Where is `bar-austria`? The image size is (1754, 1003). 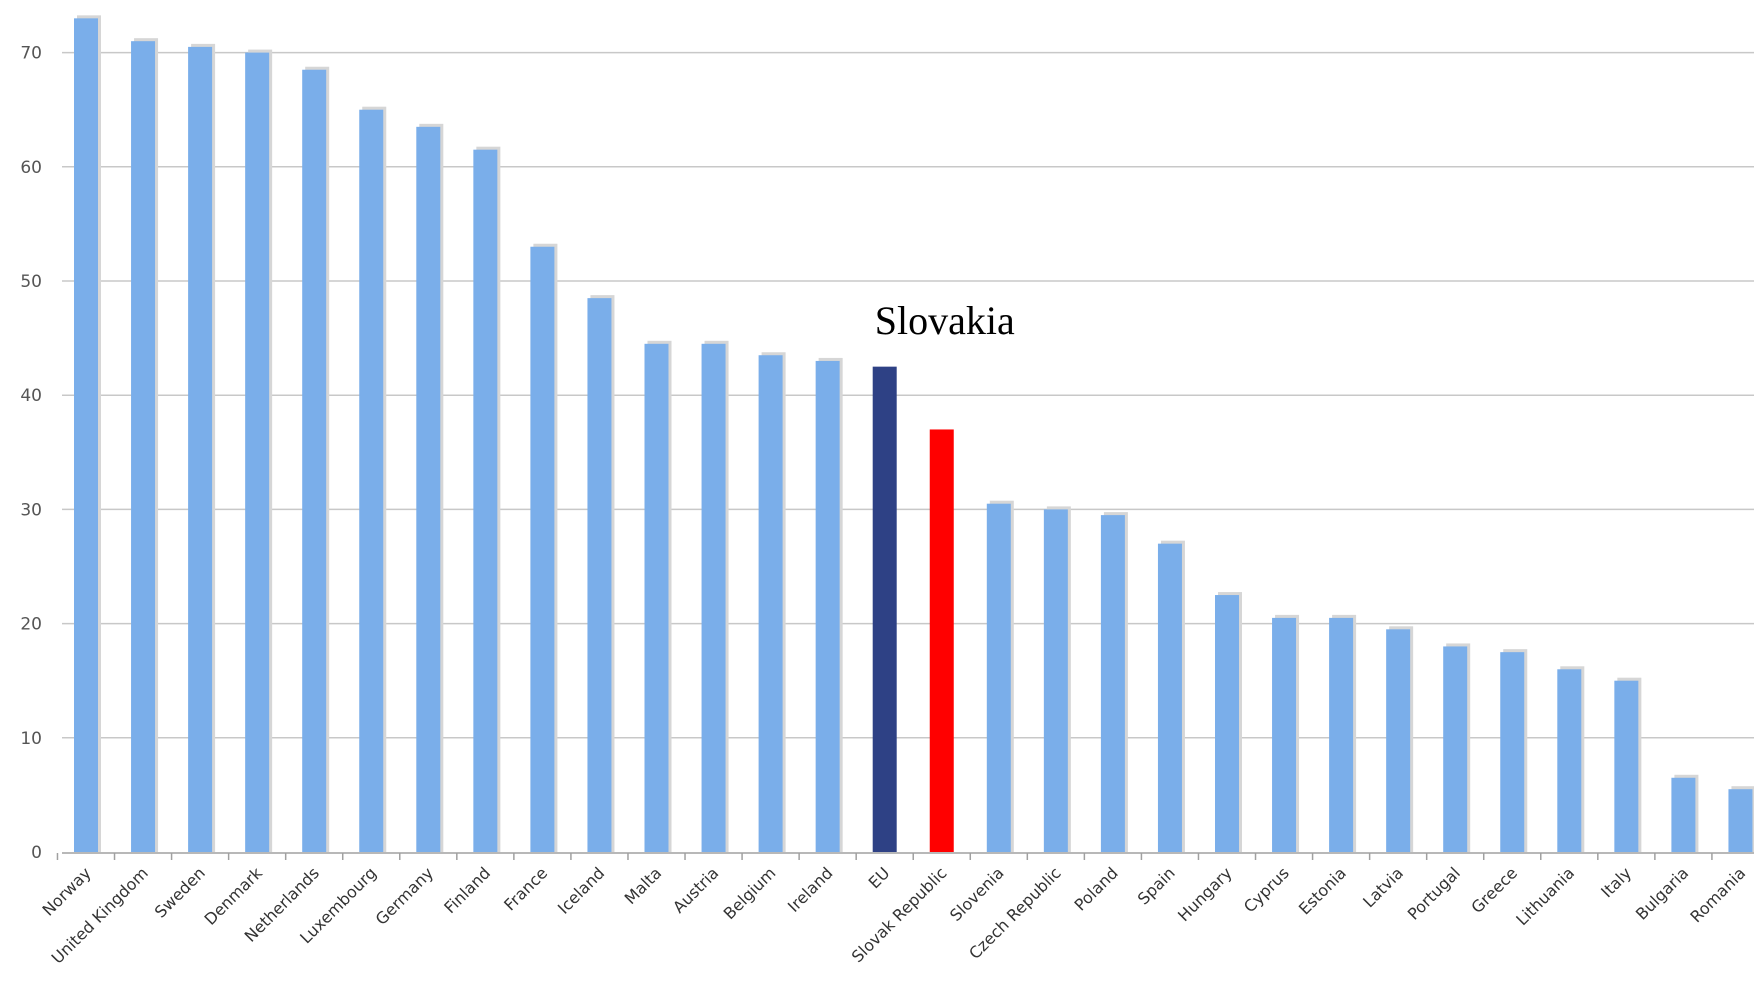
bar-austria is located at coordinates (713, 597).